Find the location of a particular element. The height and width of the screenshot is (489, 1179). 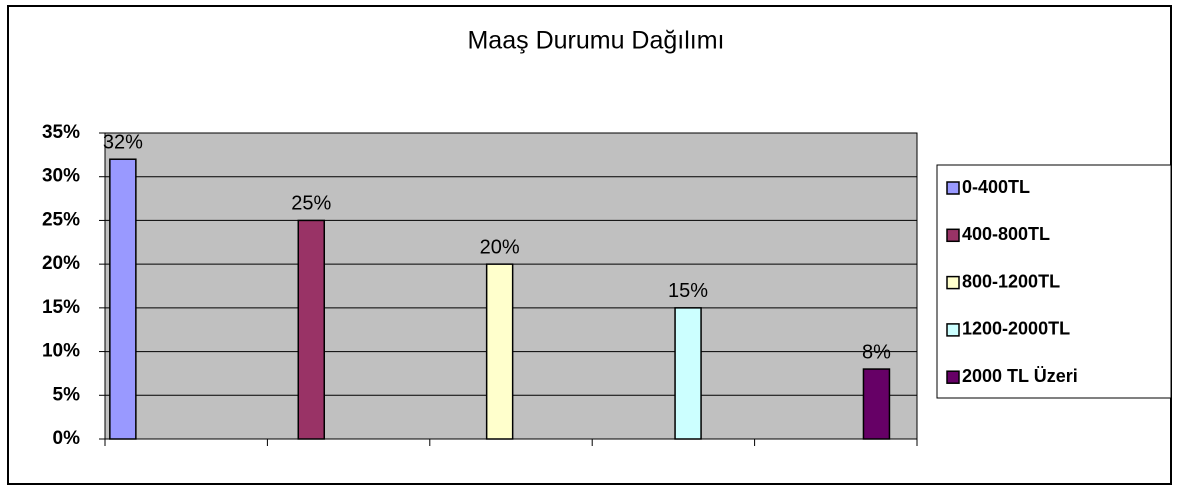

legend-label: 400-800TL is located at coordinates (1006, 234).